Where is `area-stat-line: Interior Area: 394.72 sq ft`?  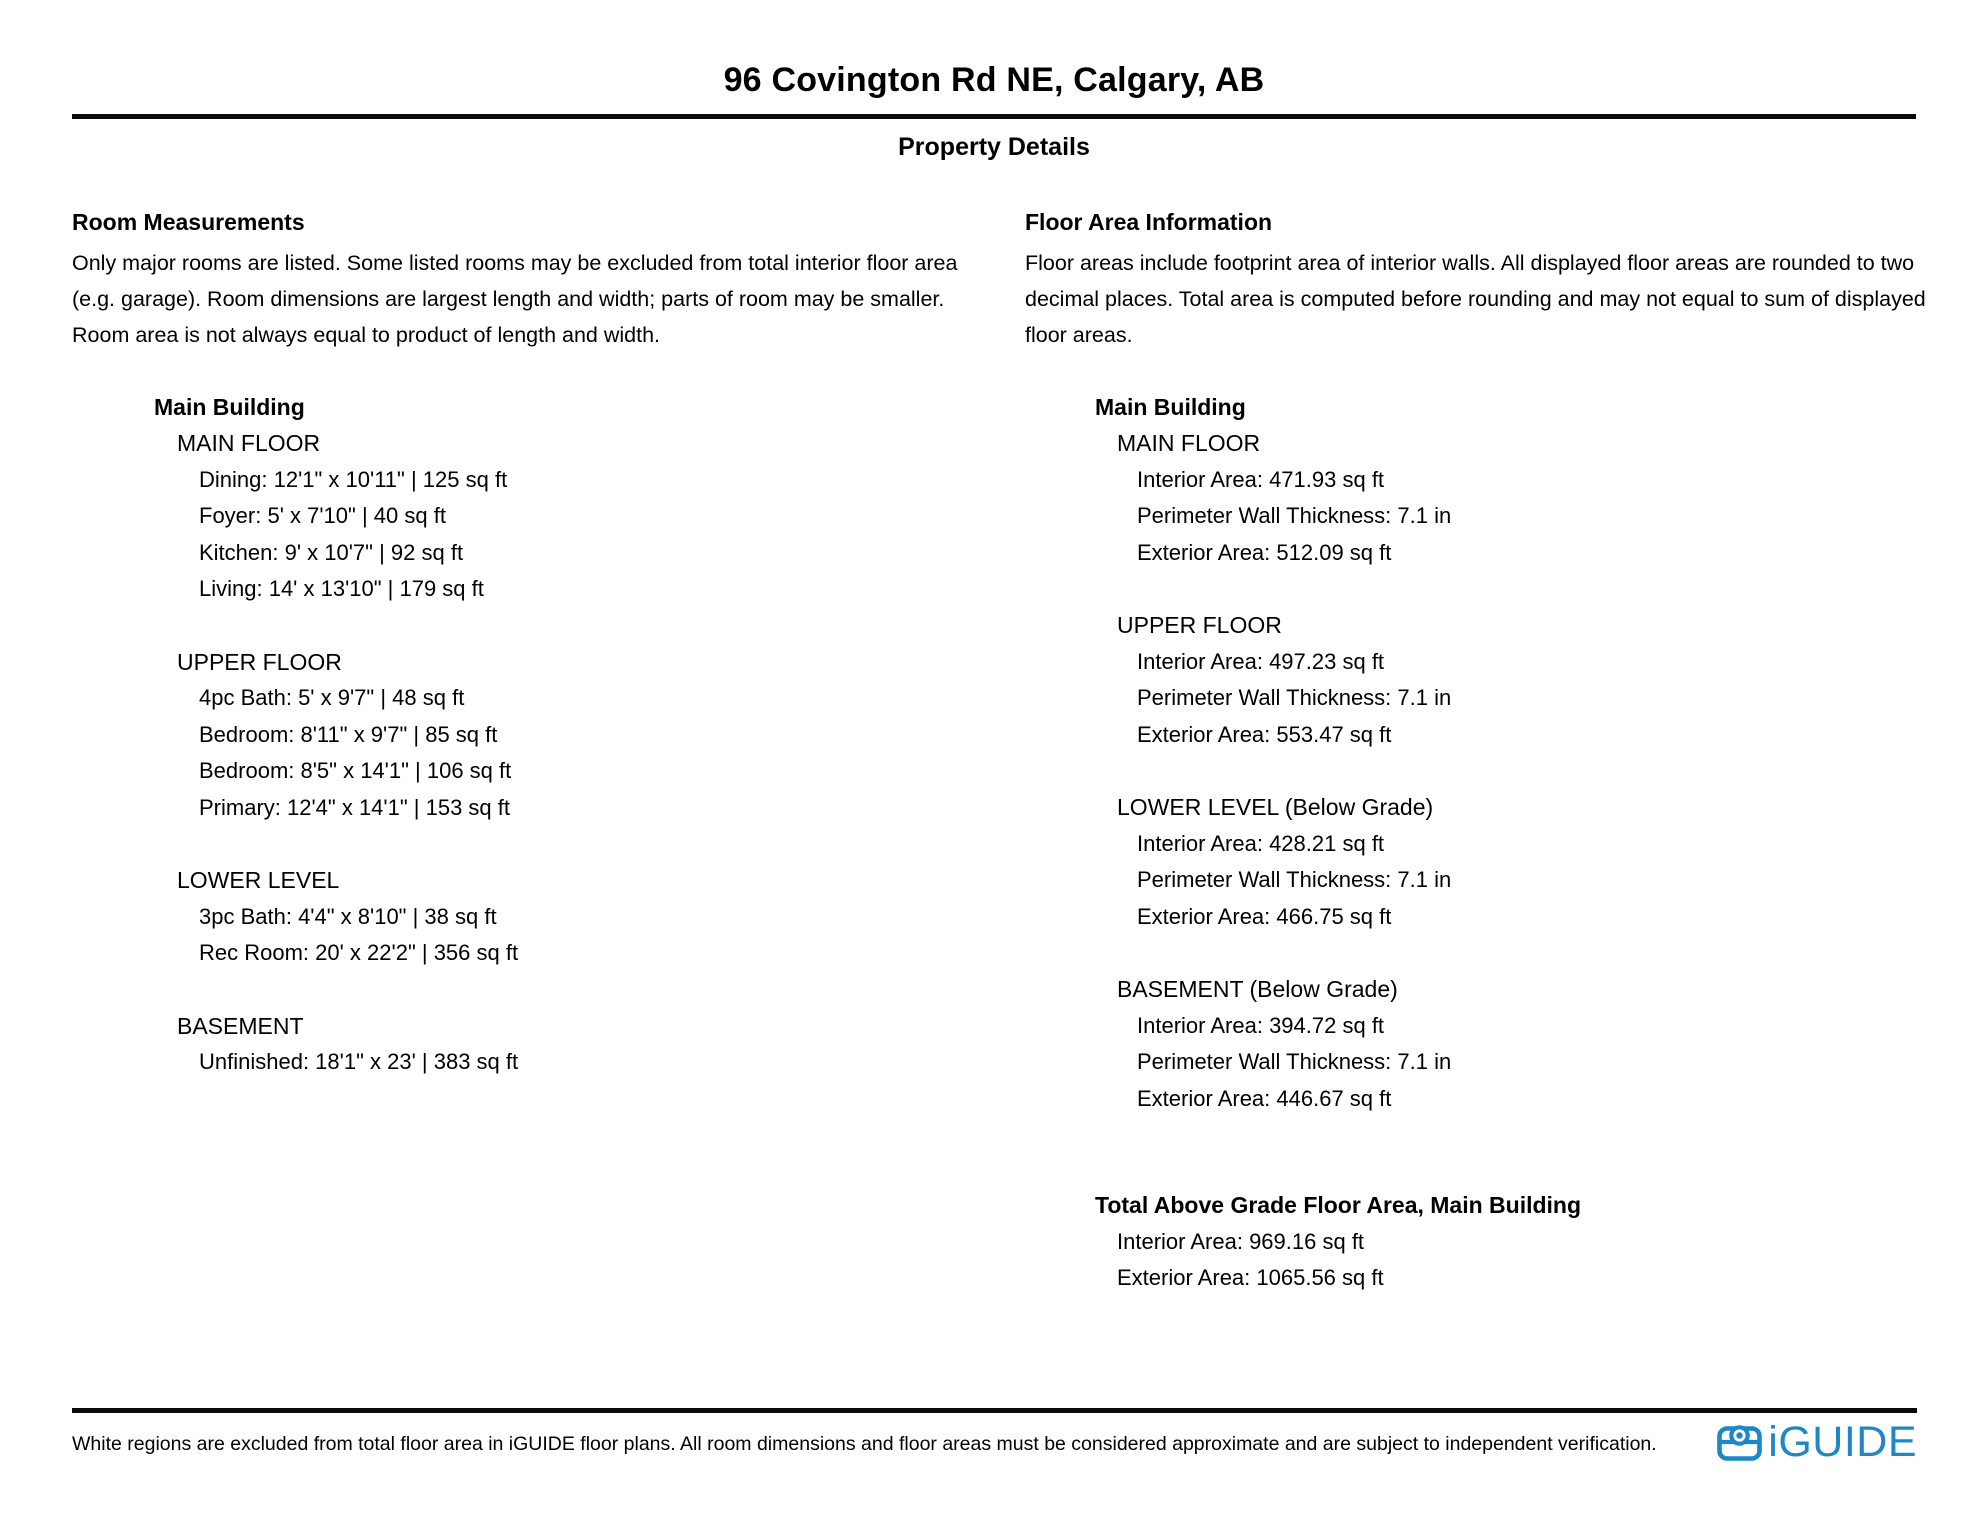 area-stat-line: Interior Area: 394.72 sq ft is located at coordinates (1261, 1025).